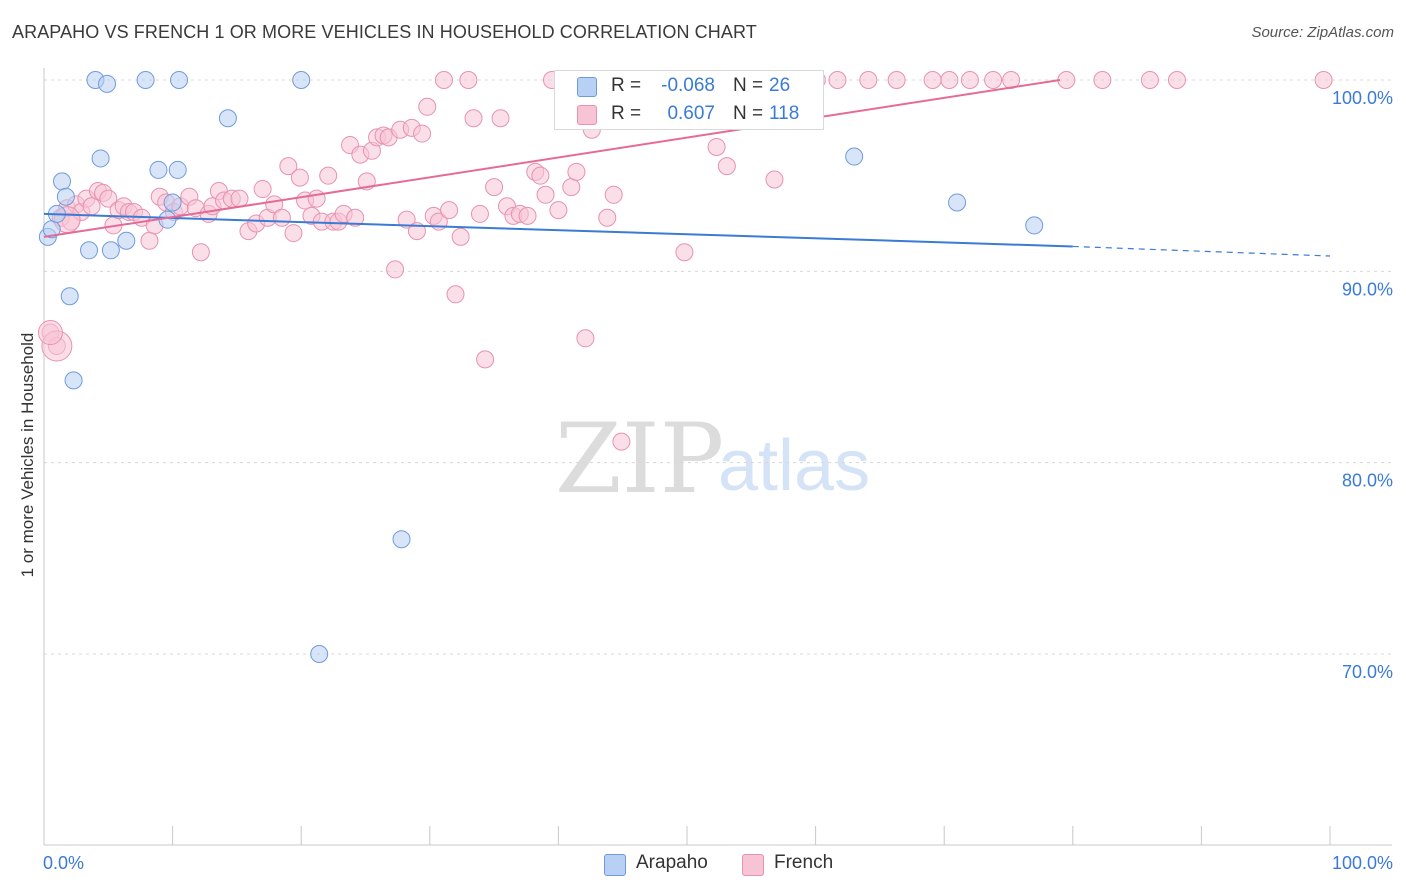 The height and width of the screenshot is (892, 1406). Describe the element at coordinates (587, 115) in the screenshot. I see `french-swatch` at that location.